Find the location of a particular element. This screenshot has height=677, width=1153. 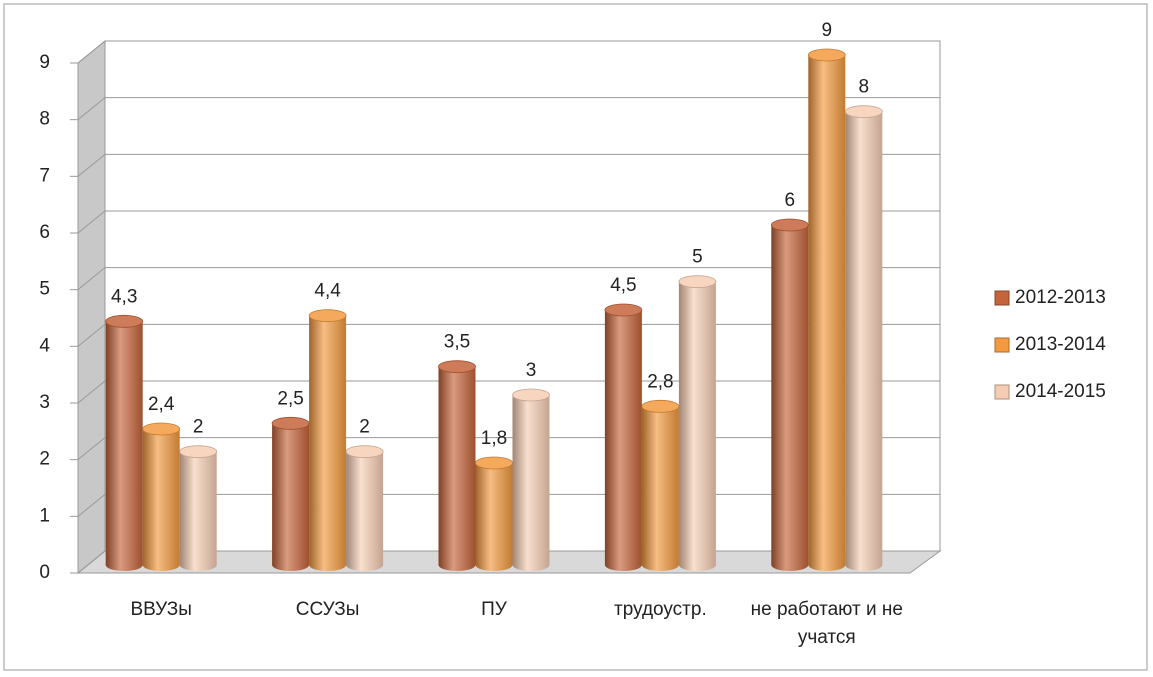

side-wall is located at coordinates (91, 307).